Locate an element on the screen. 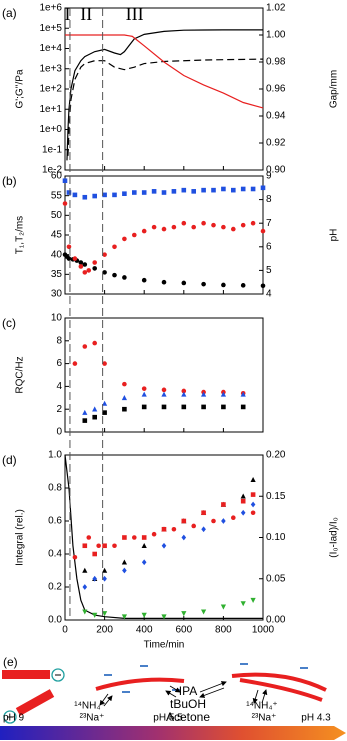 This screenshot has height=741, width=347. y2-tick-label: 5 is located at coordinates (269, 270).